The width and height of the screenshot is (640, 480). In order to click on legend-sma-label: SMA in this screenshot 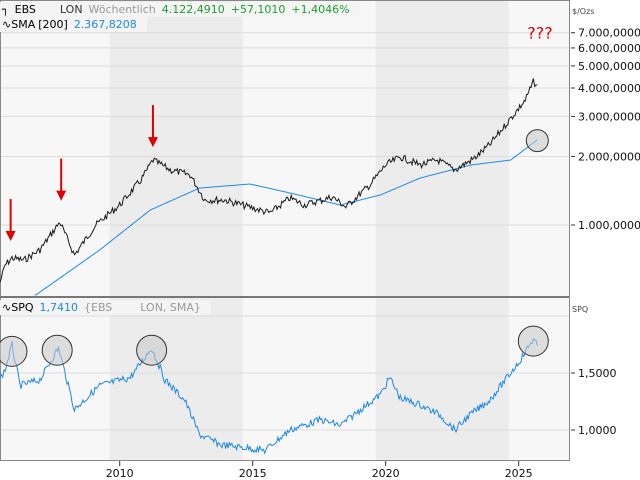, I will do `click(23, 24)`.